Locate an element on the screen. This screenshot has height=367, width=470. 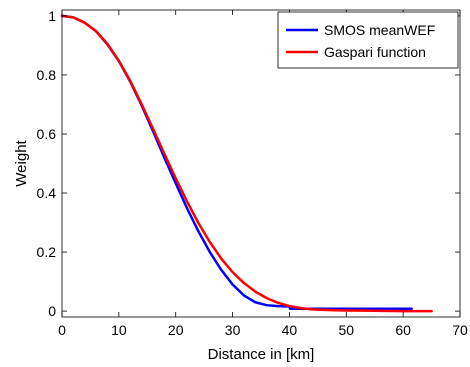
x-tick-label: 30 is located at coordinates (233, 330).